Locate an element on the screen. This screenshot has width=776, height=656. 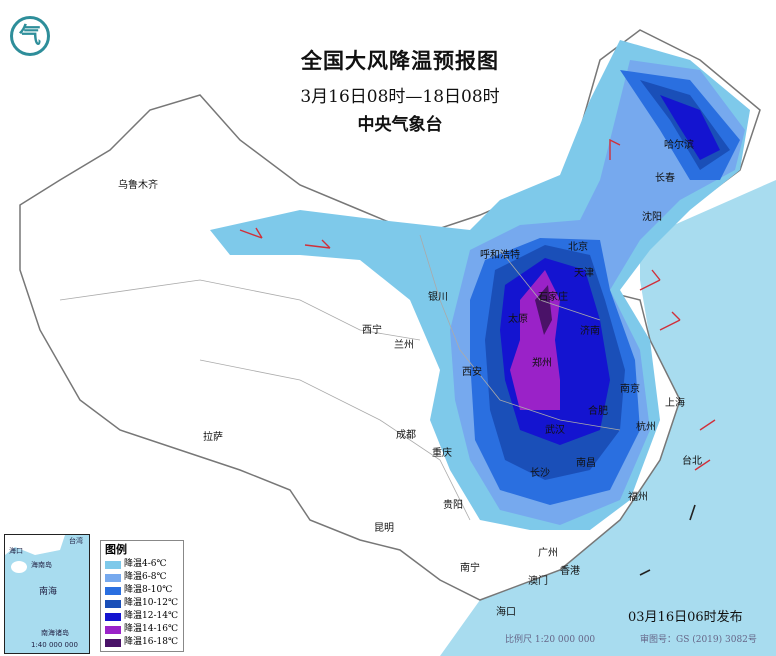
south-china-sea-inset: 海口 海南岛 台湾 南海 南海诸岛 1:40 000 000 is located at coordinates (47, 594).